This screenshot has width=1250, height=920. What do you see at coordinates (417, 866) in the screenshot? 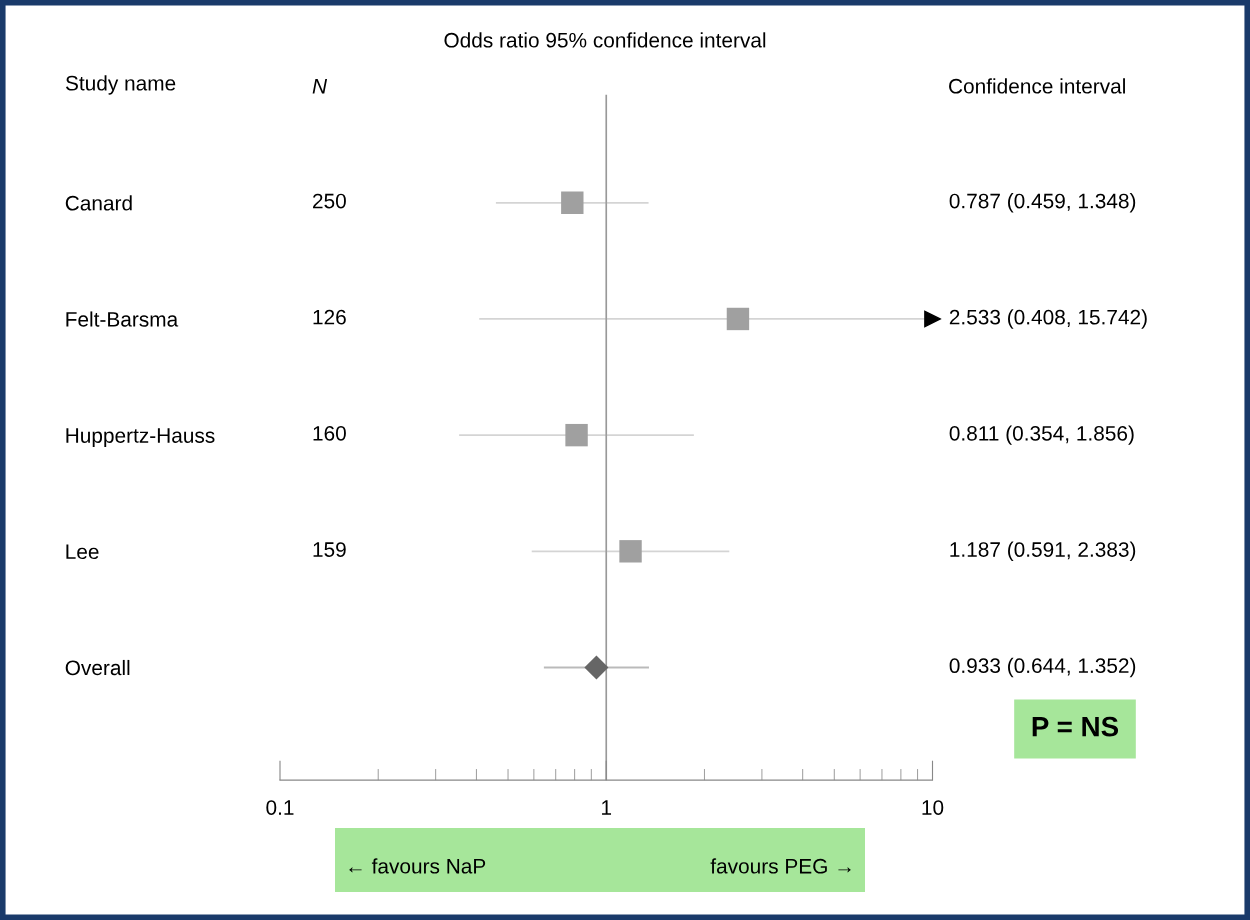
I see `text: ← favours NaP` at bounding box center [417, 866].